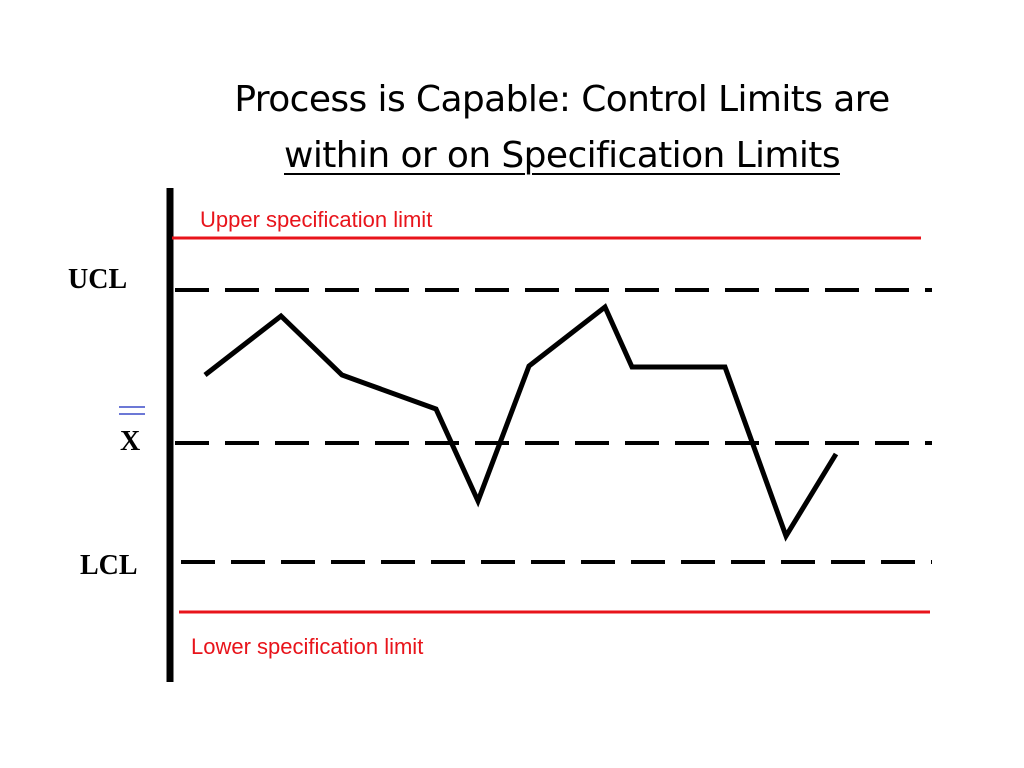 This screenshot has width=1024, height=768. Describe the element at coordinates (98, 279) in the screenshot. I see `ucl-label: UCL` at that location.